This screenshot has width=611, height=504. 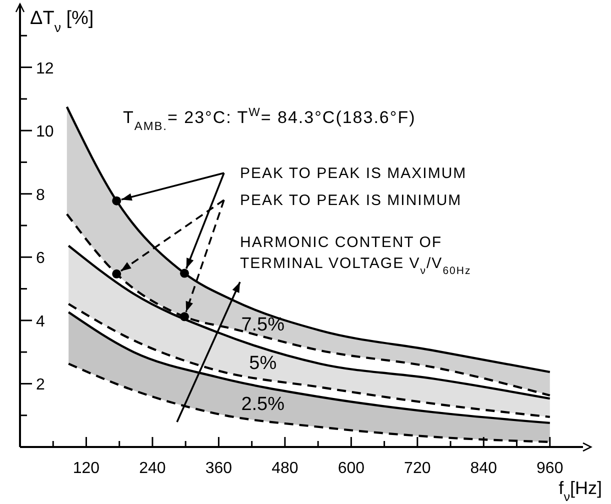 I want to click on annotation: PEAK TO PEAK IS MINIMUM, so click(x=351, y=200).